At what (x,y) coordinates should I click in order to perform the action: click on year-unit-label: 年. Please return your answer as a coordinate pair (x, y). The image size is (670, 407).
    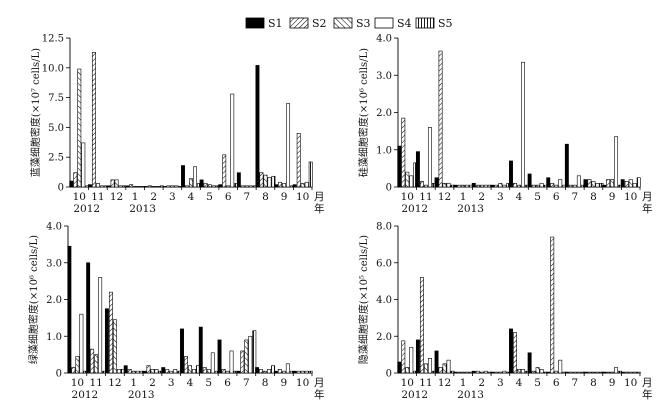
    Looking at the image, I should click on (647, 208).